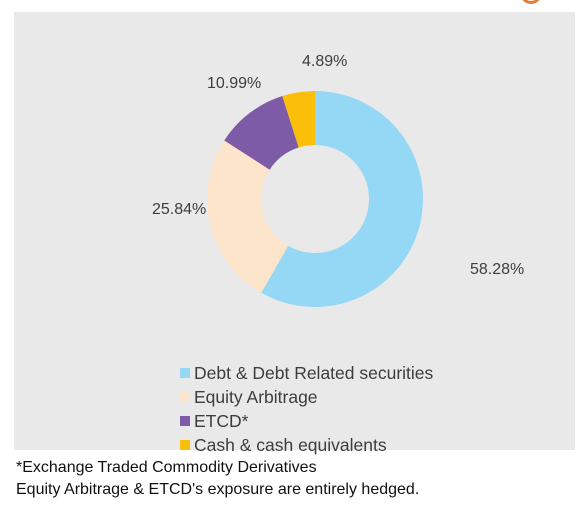 Image resolution: width=583 pixels, height=507 pixels. Describe the element at coordinates (221, 420) in the screenshot. I see `legend-label-etcd: ETCD*` at that location.